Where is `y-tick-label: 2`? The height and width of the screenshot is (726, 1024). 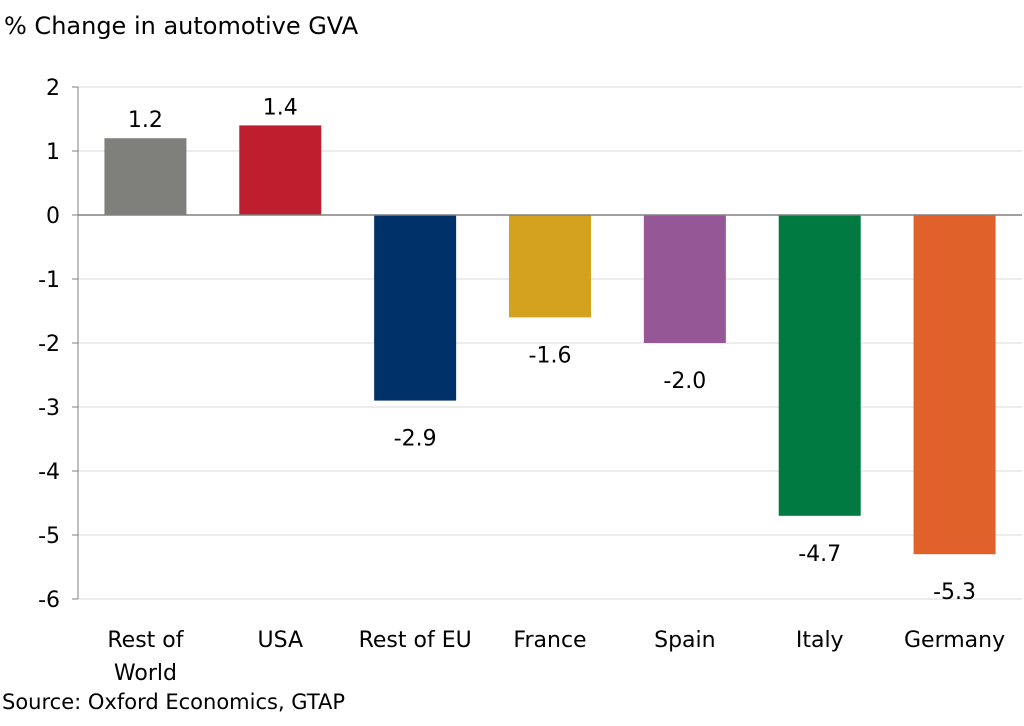
y-tick-label: 2 is located at coordinates (53, 88).